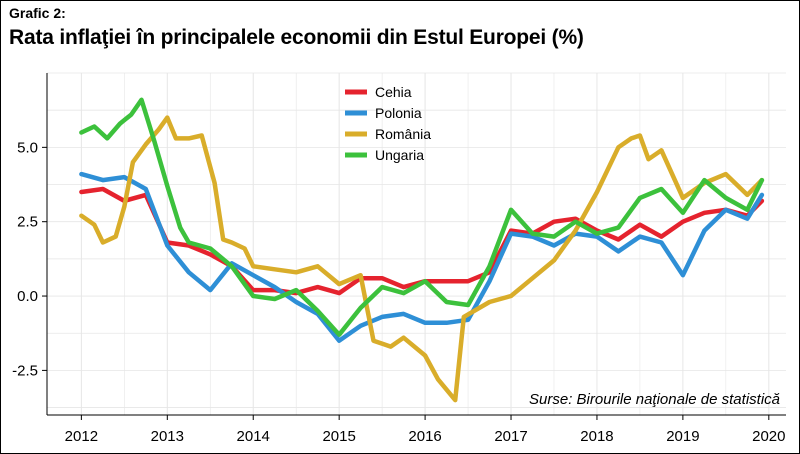 The image size is (800, 454). What do you see at coordinates (167, 436) in the screenshot?
I see `x-tick-label: 2013` at bounding box center [167, 436].